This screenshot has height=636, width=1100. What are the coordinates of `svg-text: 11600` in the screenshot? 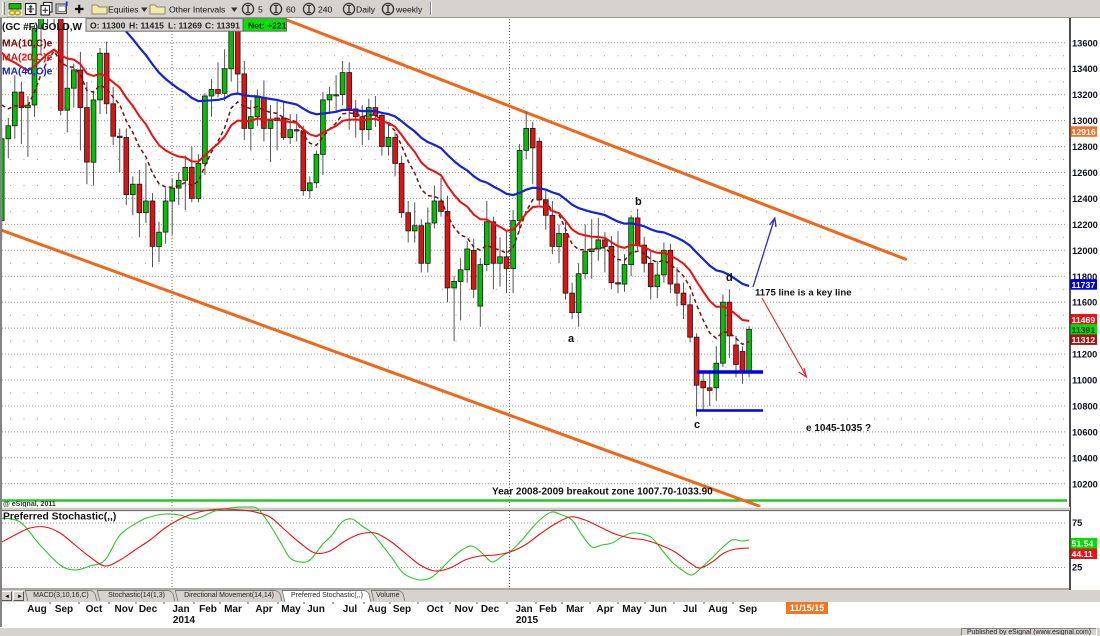 It's located at (1084, 303).